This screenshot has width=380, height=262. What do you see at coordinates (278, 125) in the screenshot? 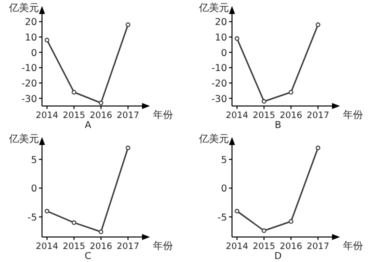
I see `text: B` at bounding box center [278, 125].